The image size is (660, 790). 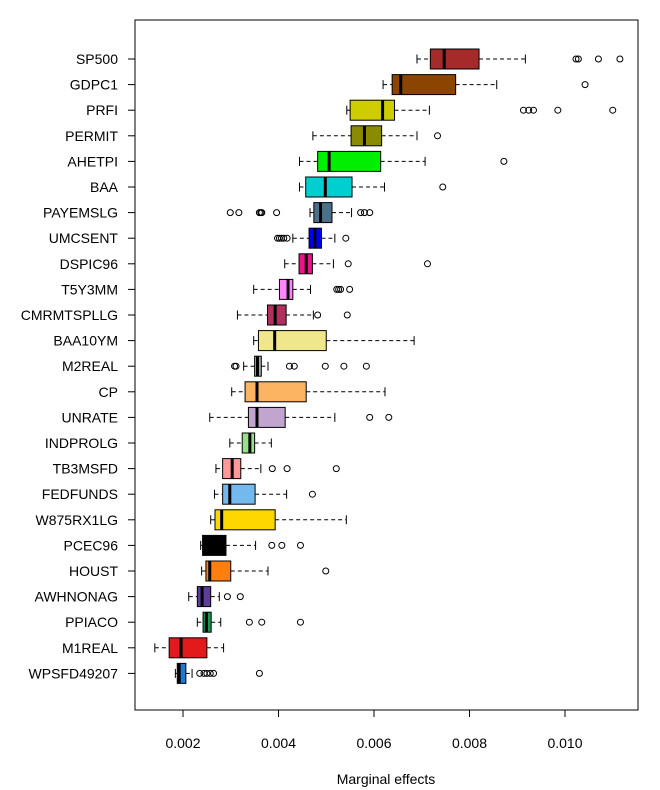 I want to click on x-axis: 0.002 0.004 0.006 0.008 0.010, so click(x=374, y=730).